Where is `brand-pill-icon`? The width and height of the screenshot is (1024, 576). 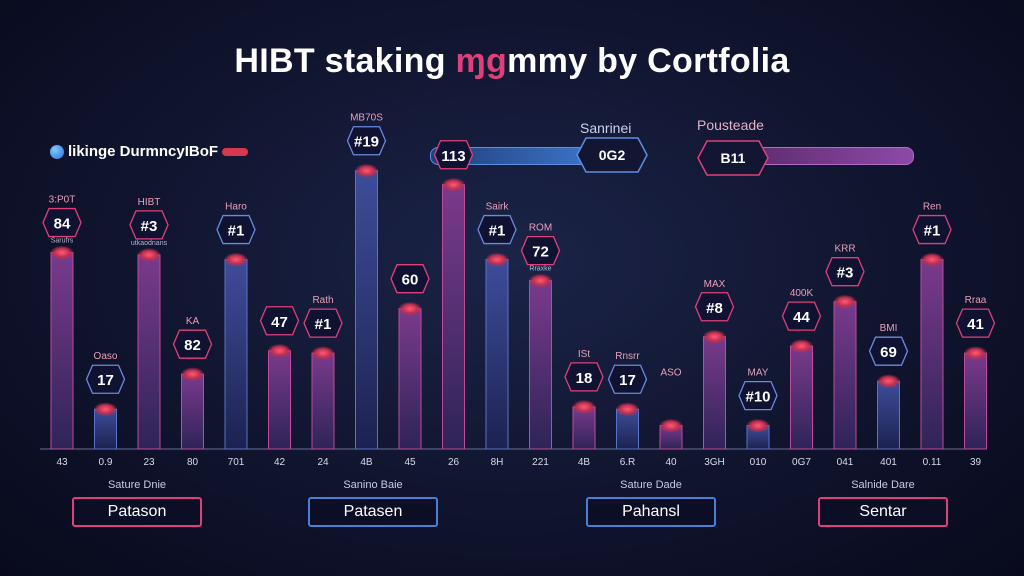 brand-pill-icon is located at coordinates (235, 151).